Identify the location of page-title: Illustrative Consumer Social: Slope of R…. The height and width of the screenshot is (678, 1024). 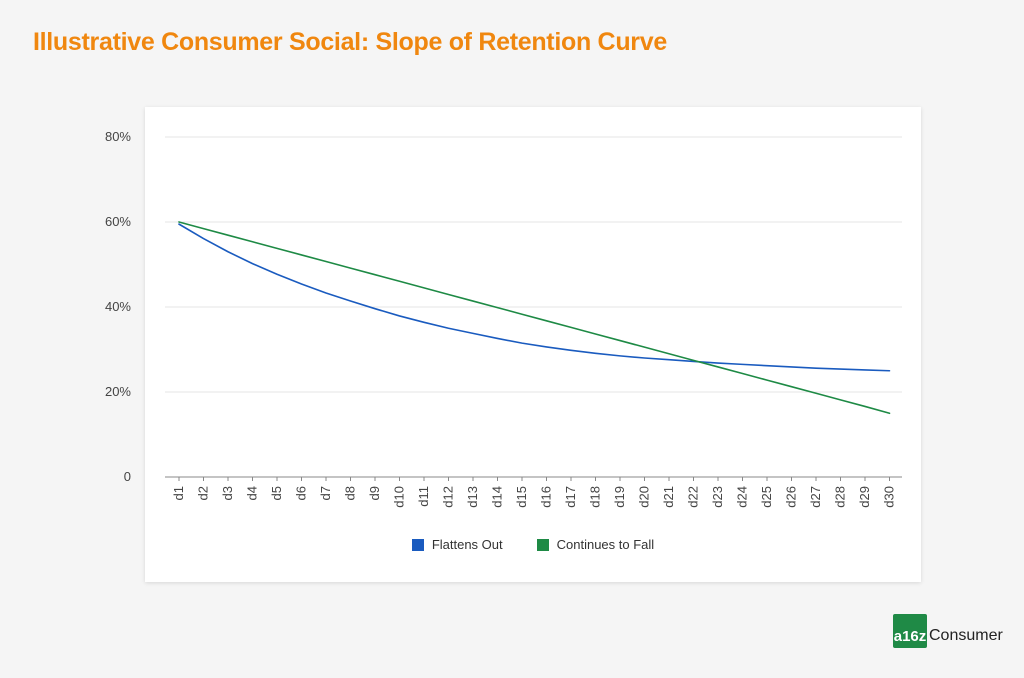
(350, 42).